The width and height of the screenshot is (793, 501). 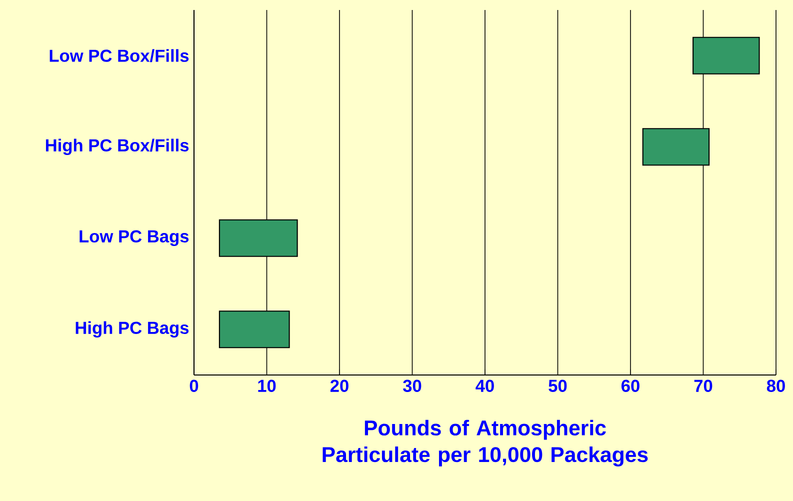 I want to click on x-tick-label: 60, so click(x=630, y=386).